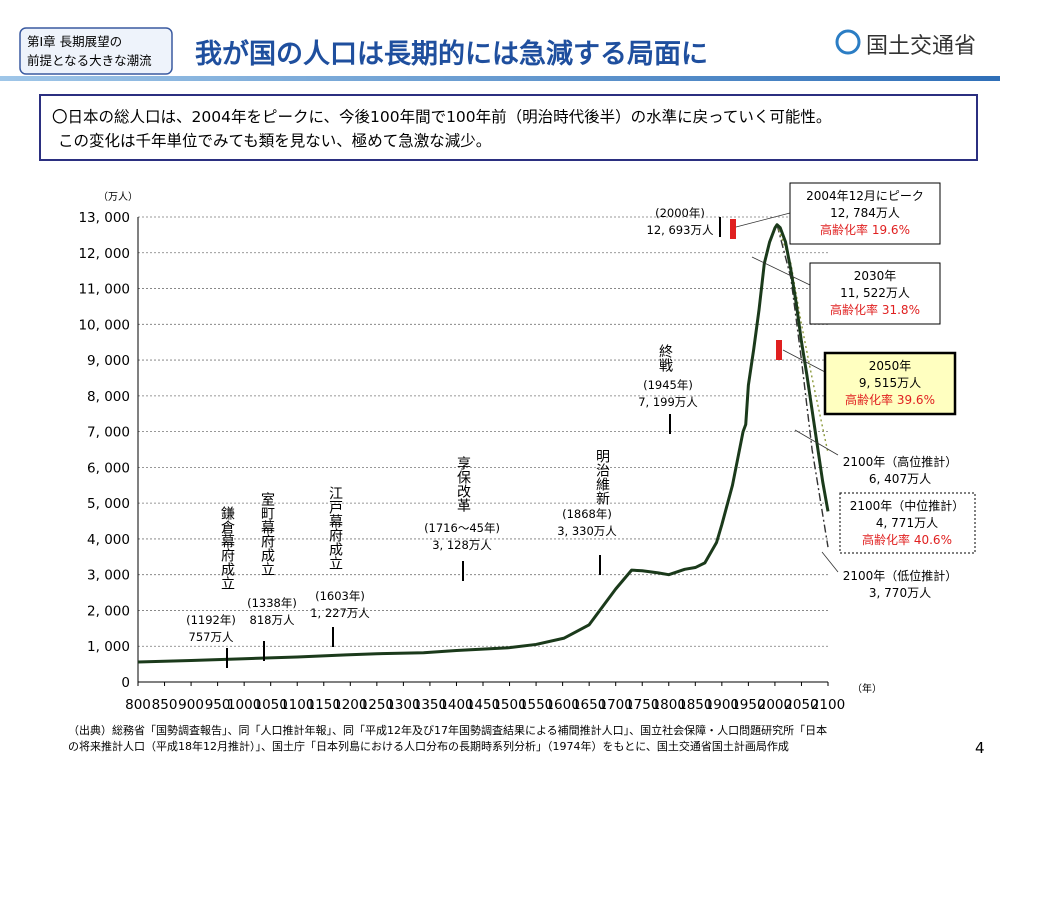 The width and height of the screenshot is (1042, 904). Describe the element at coordinates (108, 468) in the screenshot. I see `y-tick-label: 6, 000` at that location.